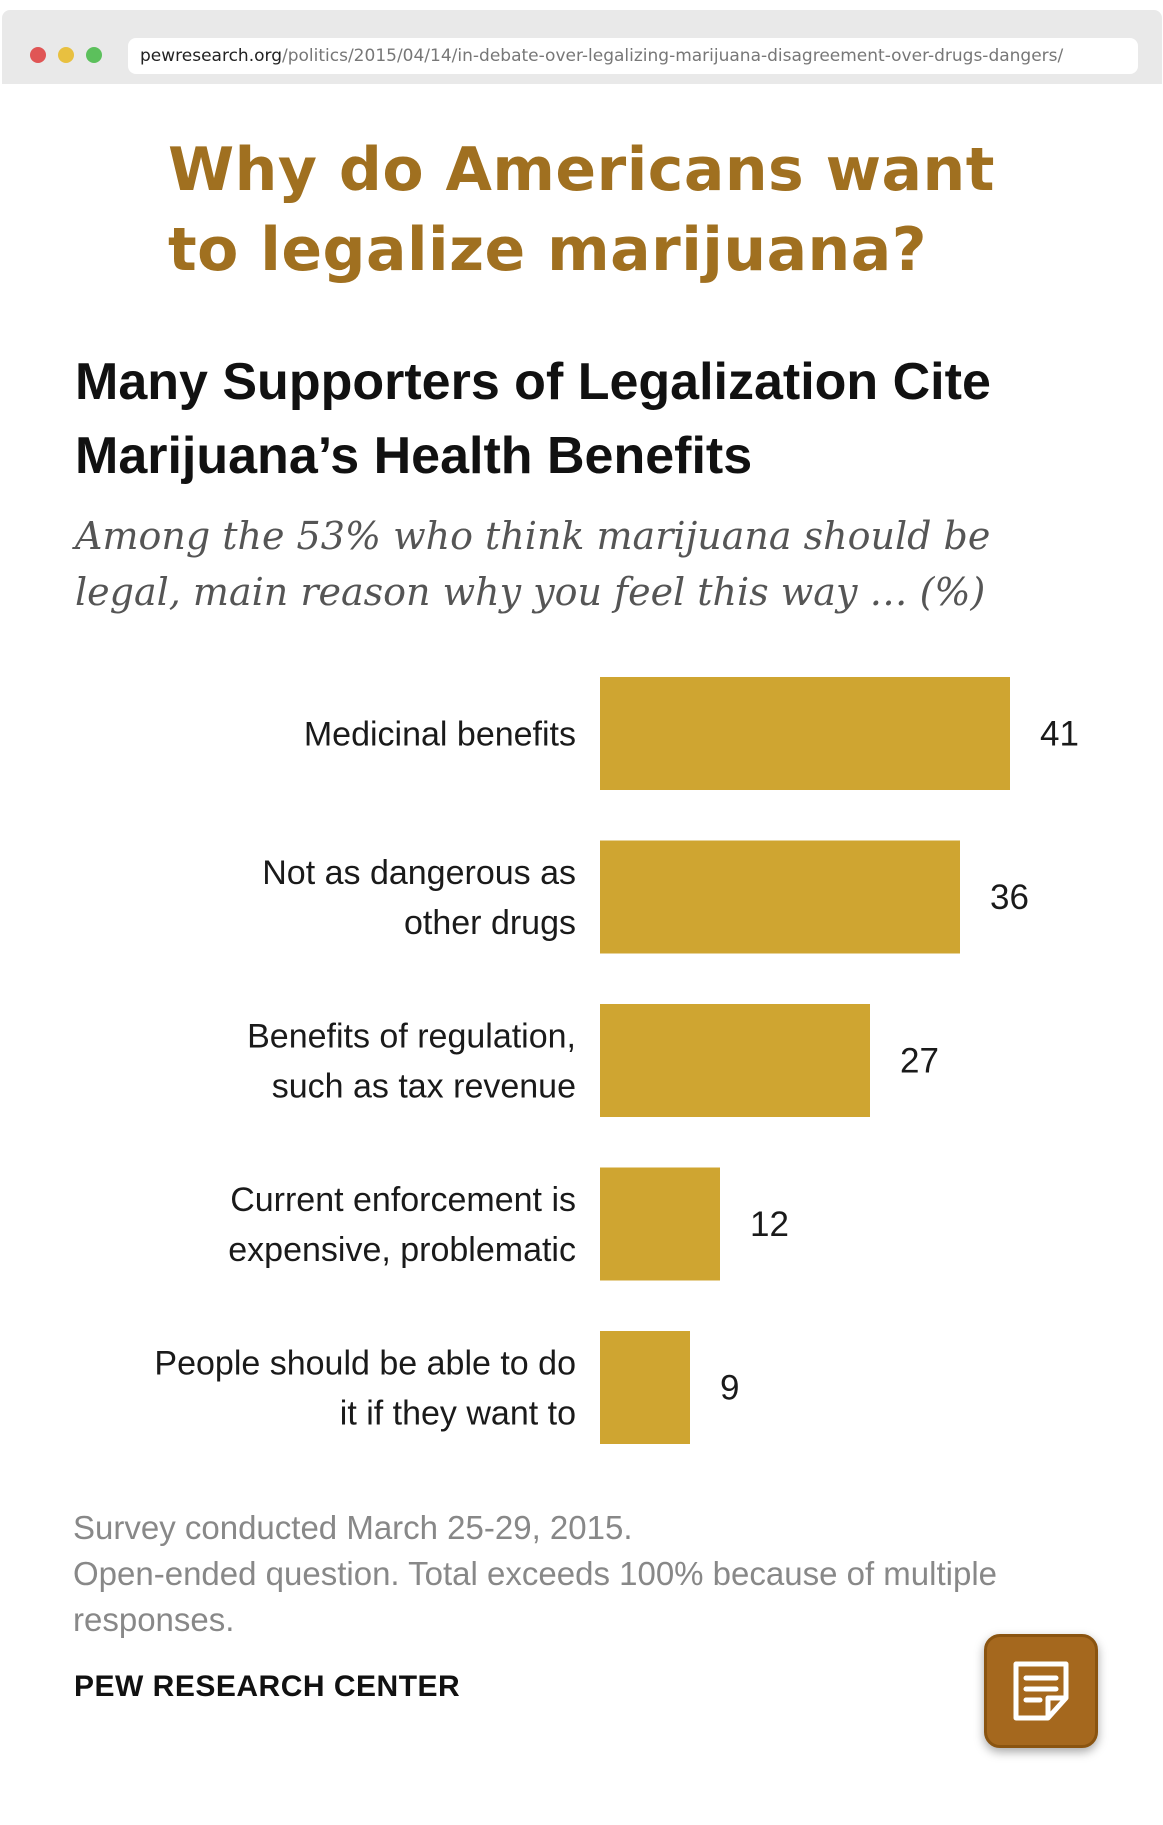 The width and height of the screenshot is (1163, 1825). I want to click on url-domain: pewresearch.org, so click(211, 56).